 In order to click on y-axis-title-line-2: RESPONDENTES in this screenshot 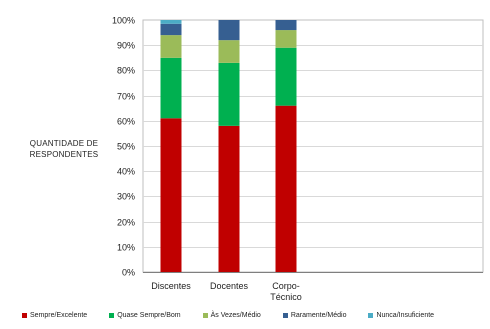, I will do `click(64, 154)`.